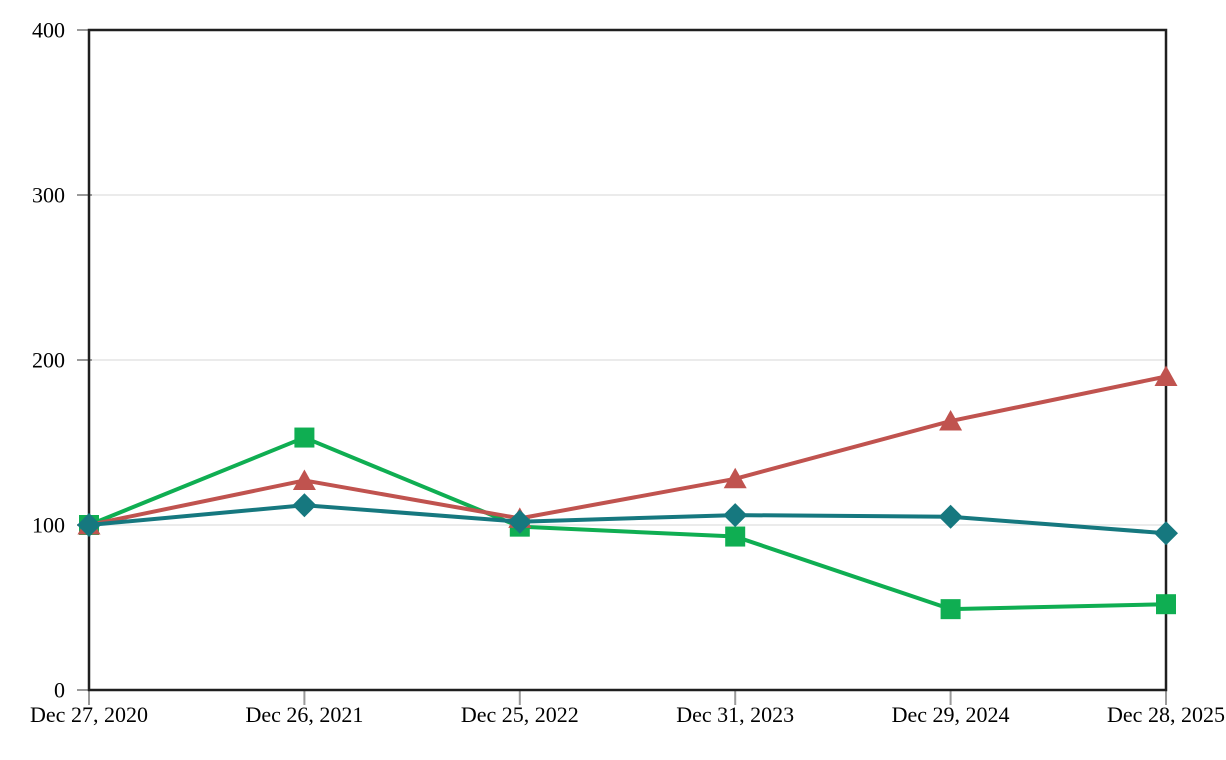 This screenshot has height=760, width=1226. What do you see at coordinates (59, 690) in the screenshot?
I see `y-axis-label: 0` at bounding box center [59, 690].